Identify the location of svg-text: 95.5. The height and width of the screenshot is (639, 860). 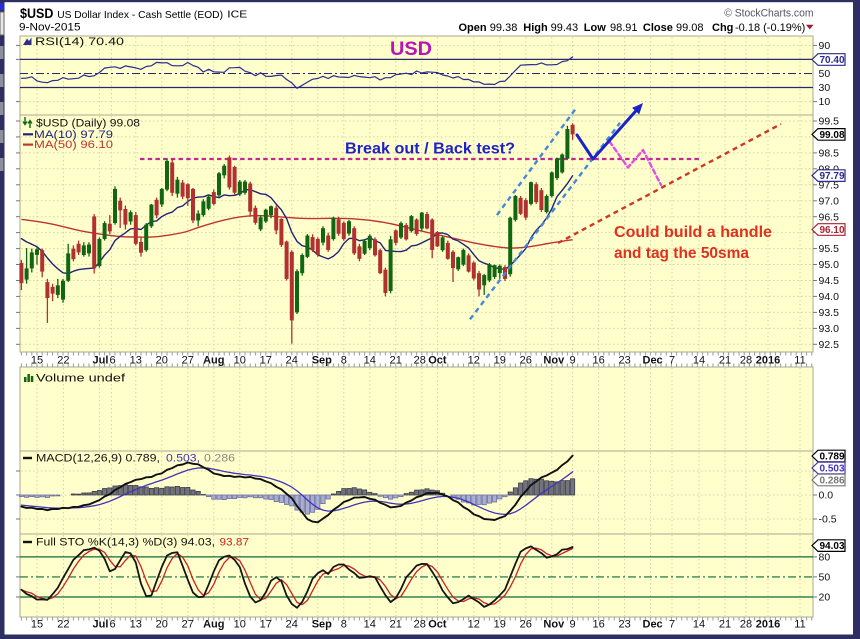
(829, 249).